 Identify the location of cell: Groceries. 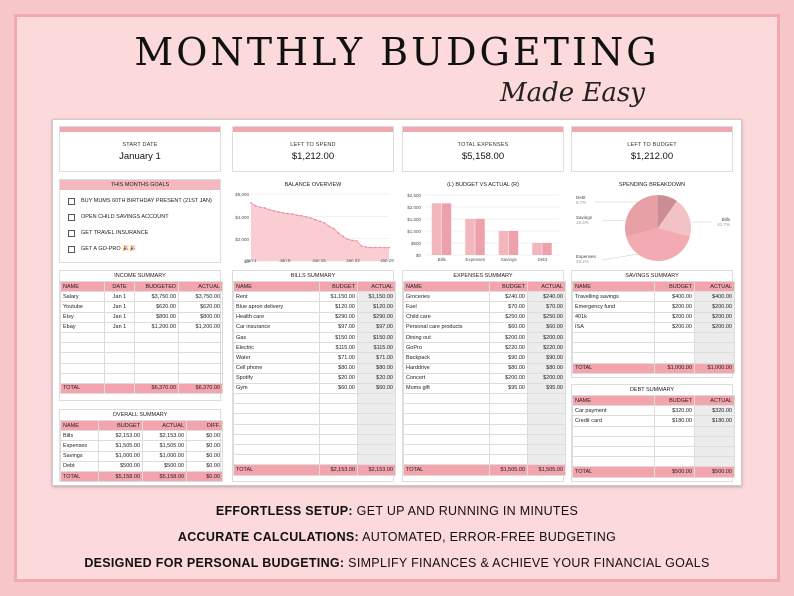
(446, 297).